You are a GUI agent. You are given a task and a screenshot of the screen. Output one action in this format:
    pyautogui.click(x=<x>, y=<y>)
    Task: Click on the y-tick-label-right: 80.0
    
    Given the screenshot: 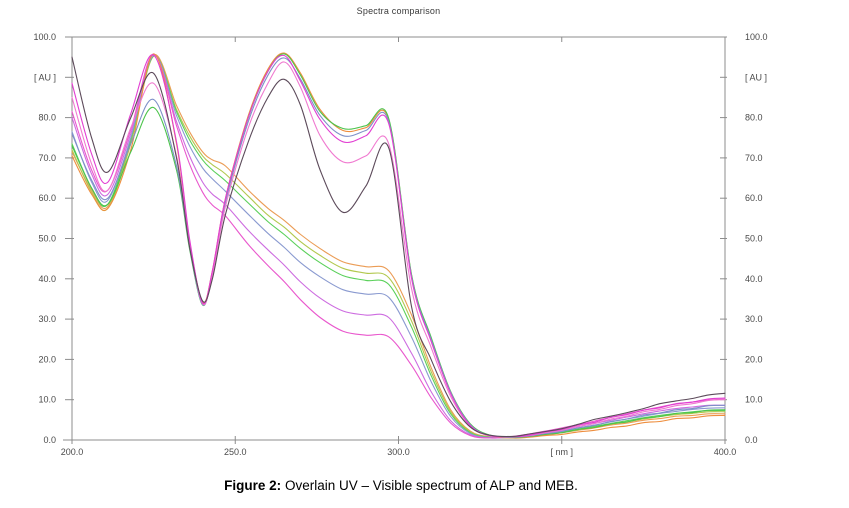 What is the action you would take?
    pyautogui.click(x=754, y=118)
    